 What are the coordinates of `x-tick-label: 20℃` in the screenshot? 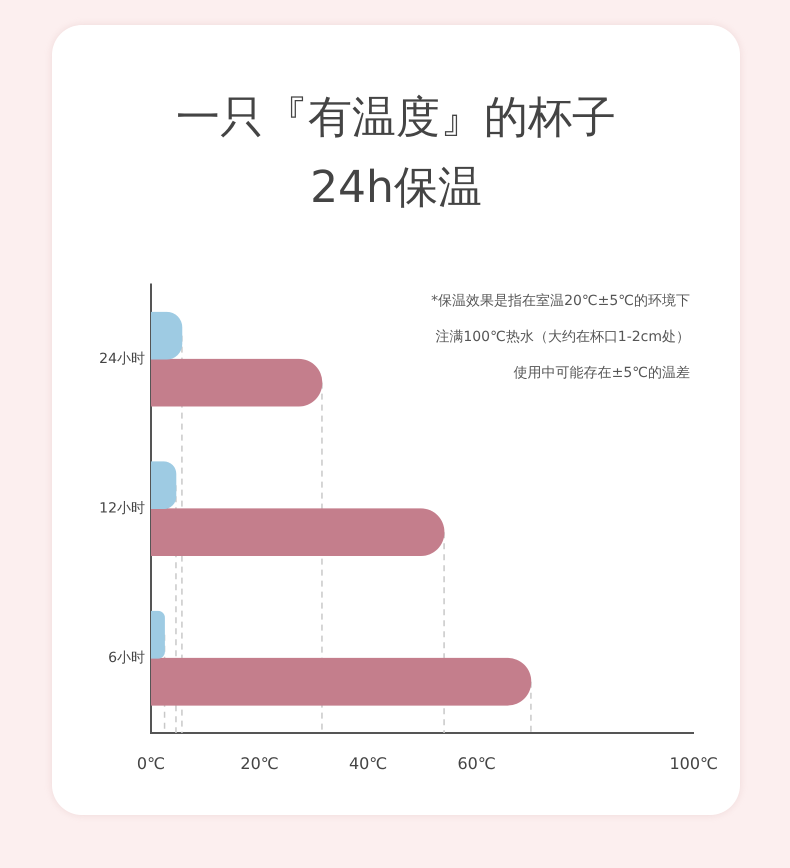 It's located at (259, 763).